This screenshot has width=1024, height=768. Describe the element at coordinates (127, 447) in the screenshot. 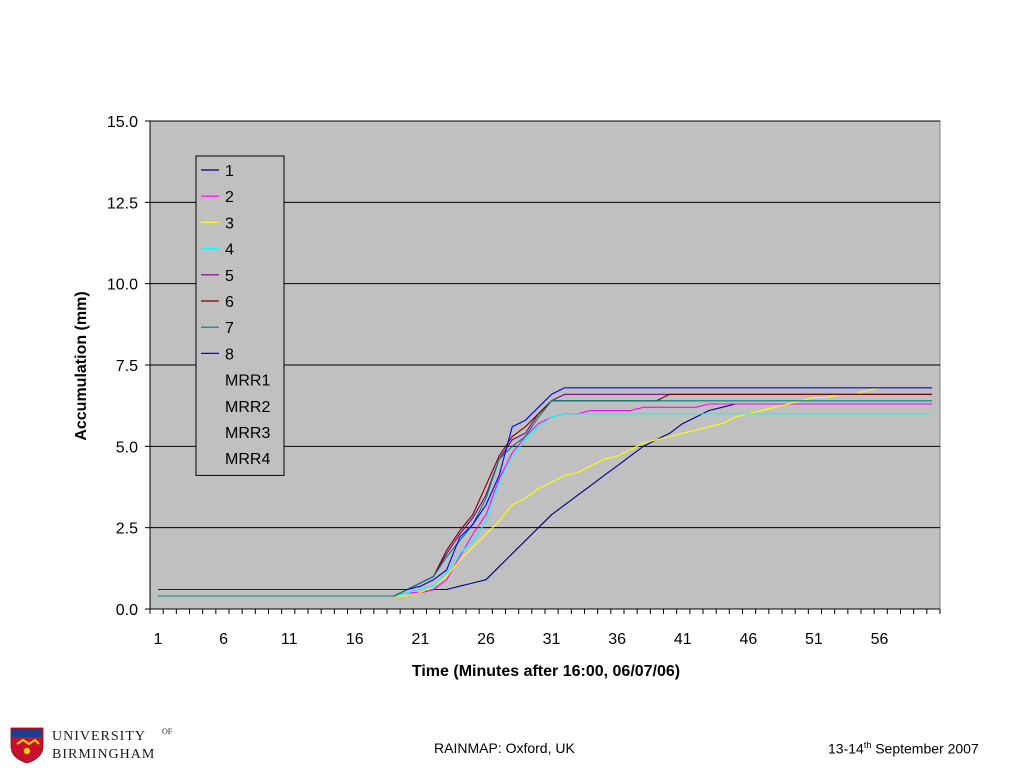

I see `y-tick-label: 5.0` at that location.